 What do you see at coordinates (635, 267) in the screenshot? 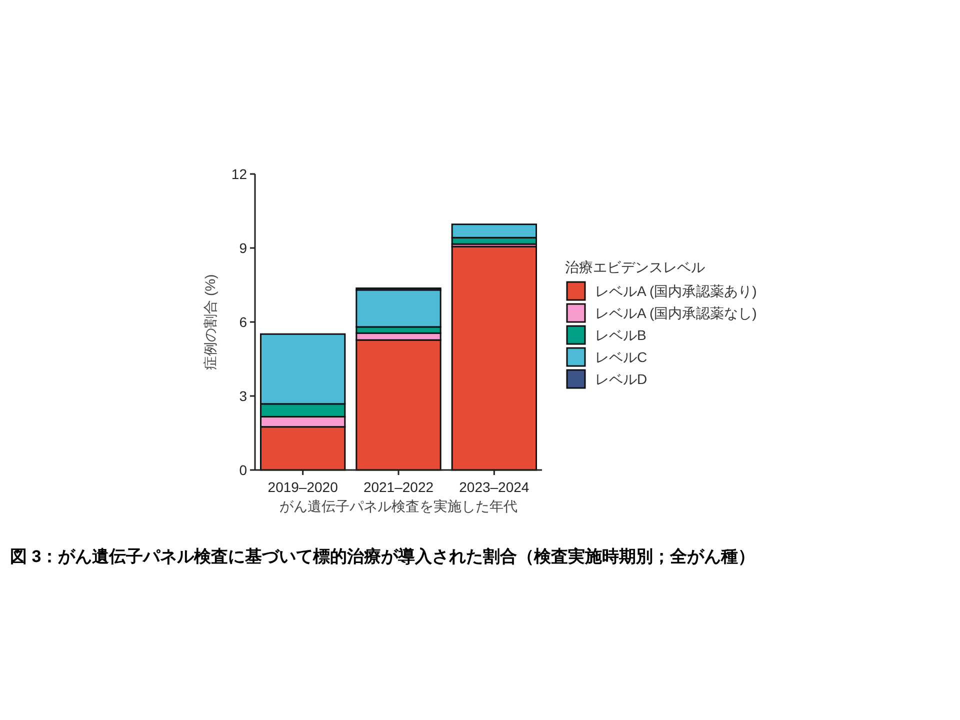
I see `legend-title: 治療エビデンスレベル` at bounding box center [635, 267].